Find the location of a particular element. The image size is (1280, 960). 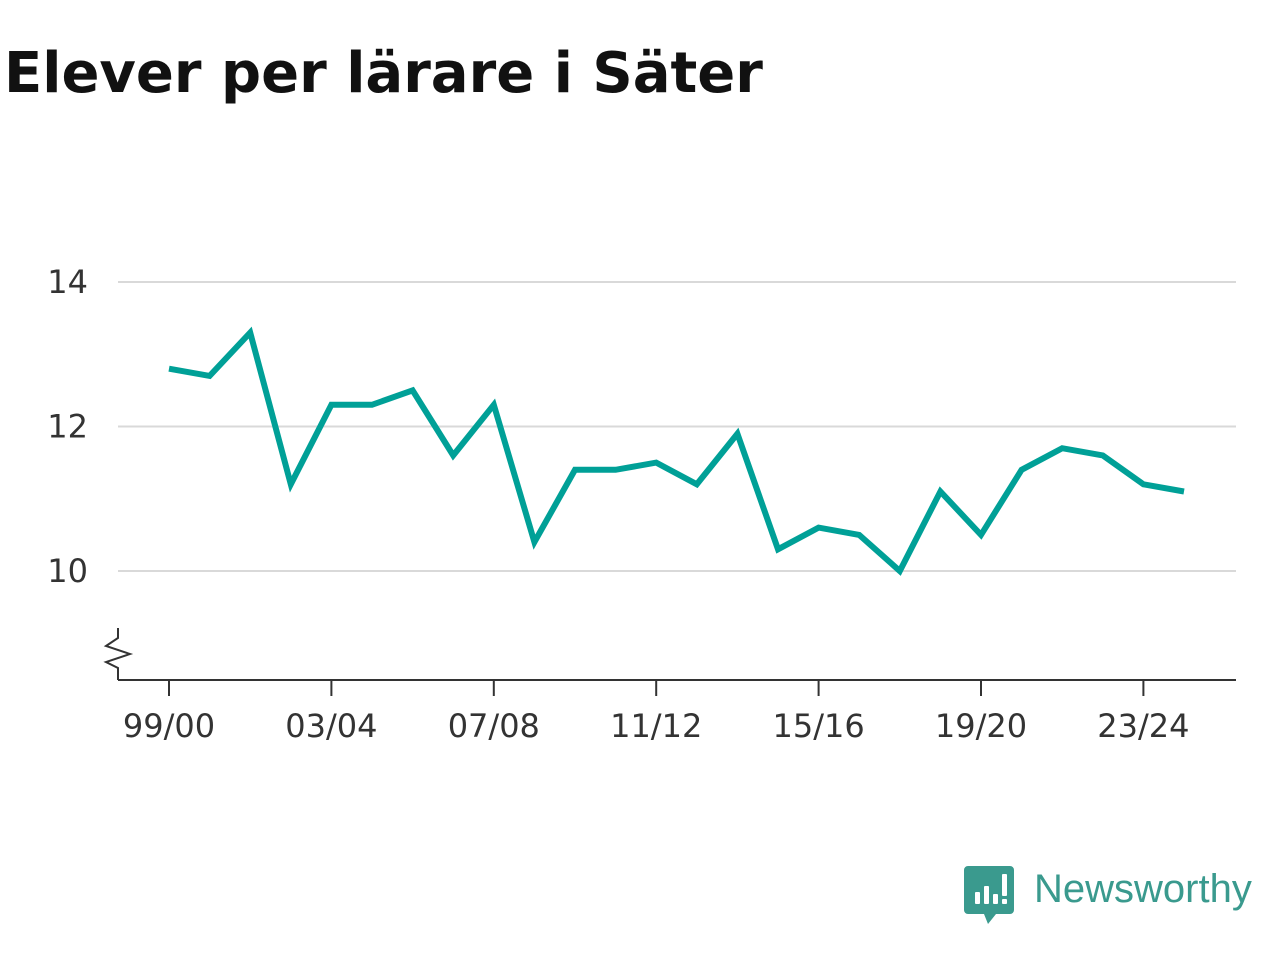

y-tick-label: 10 is located at coordinates (67, 571).